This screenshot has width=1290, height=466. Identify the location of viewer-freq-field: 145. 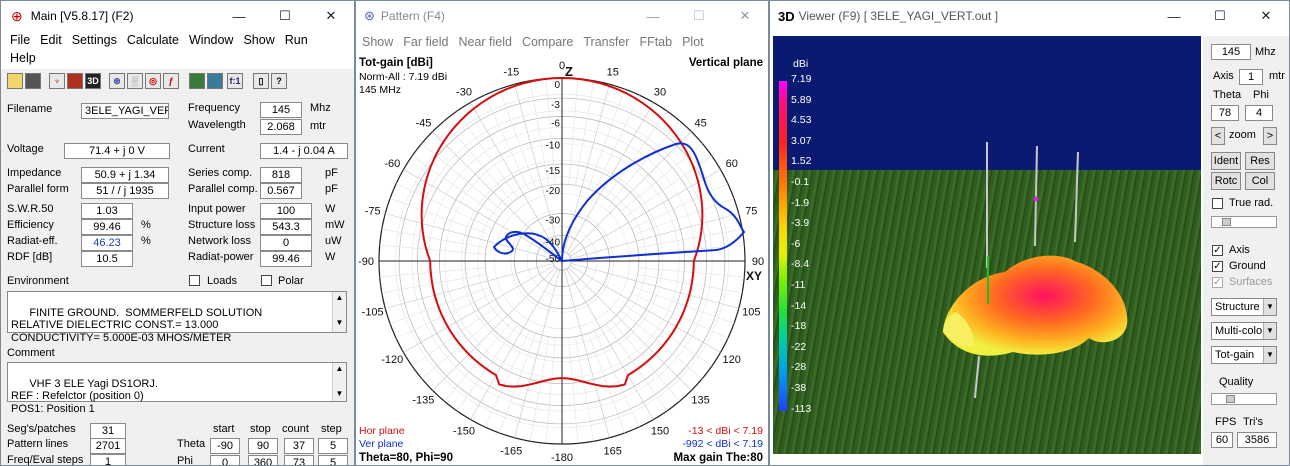
(1231, 52).